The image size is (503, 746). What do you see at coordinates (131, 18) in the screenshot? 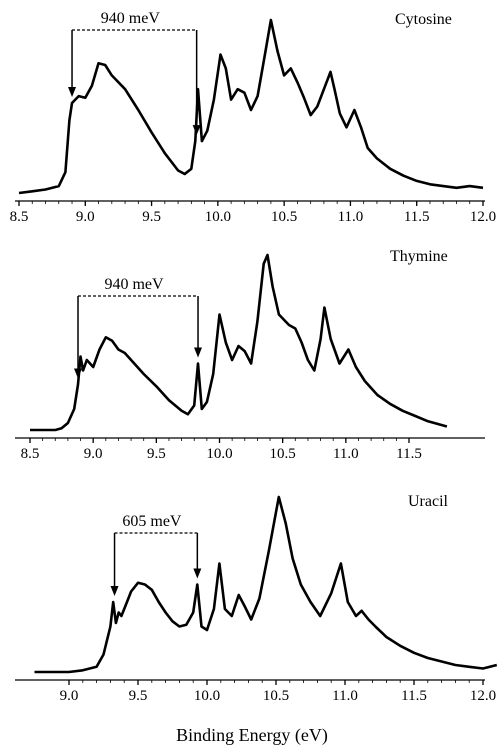
I see `annotation-label-1: 940 meV` at bounding box center [131, 18].